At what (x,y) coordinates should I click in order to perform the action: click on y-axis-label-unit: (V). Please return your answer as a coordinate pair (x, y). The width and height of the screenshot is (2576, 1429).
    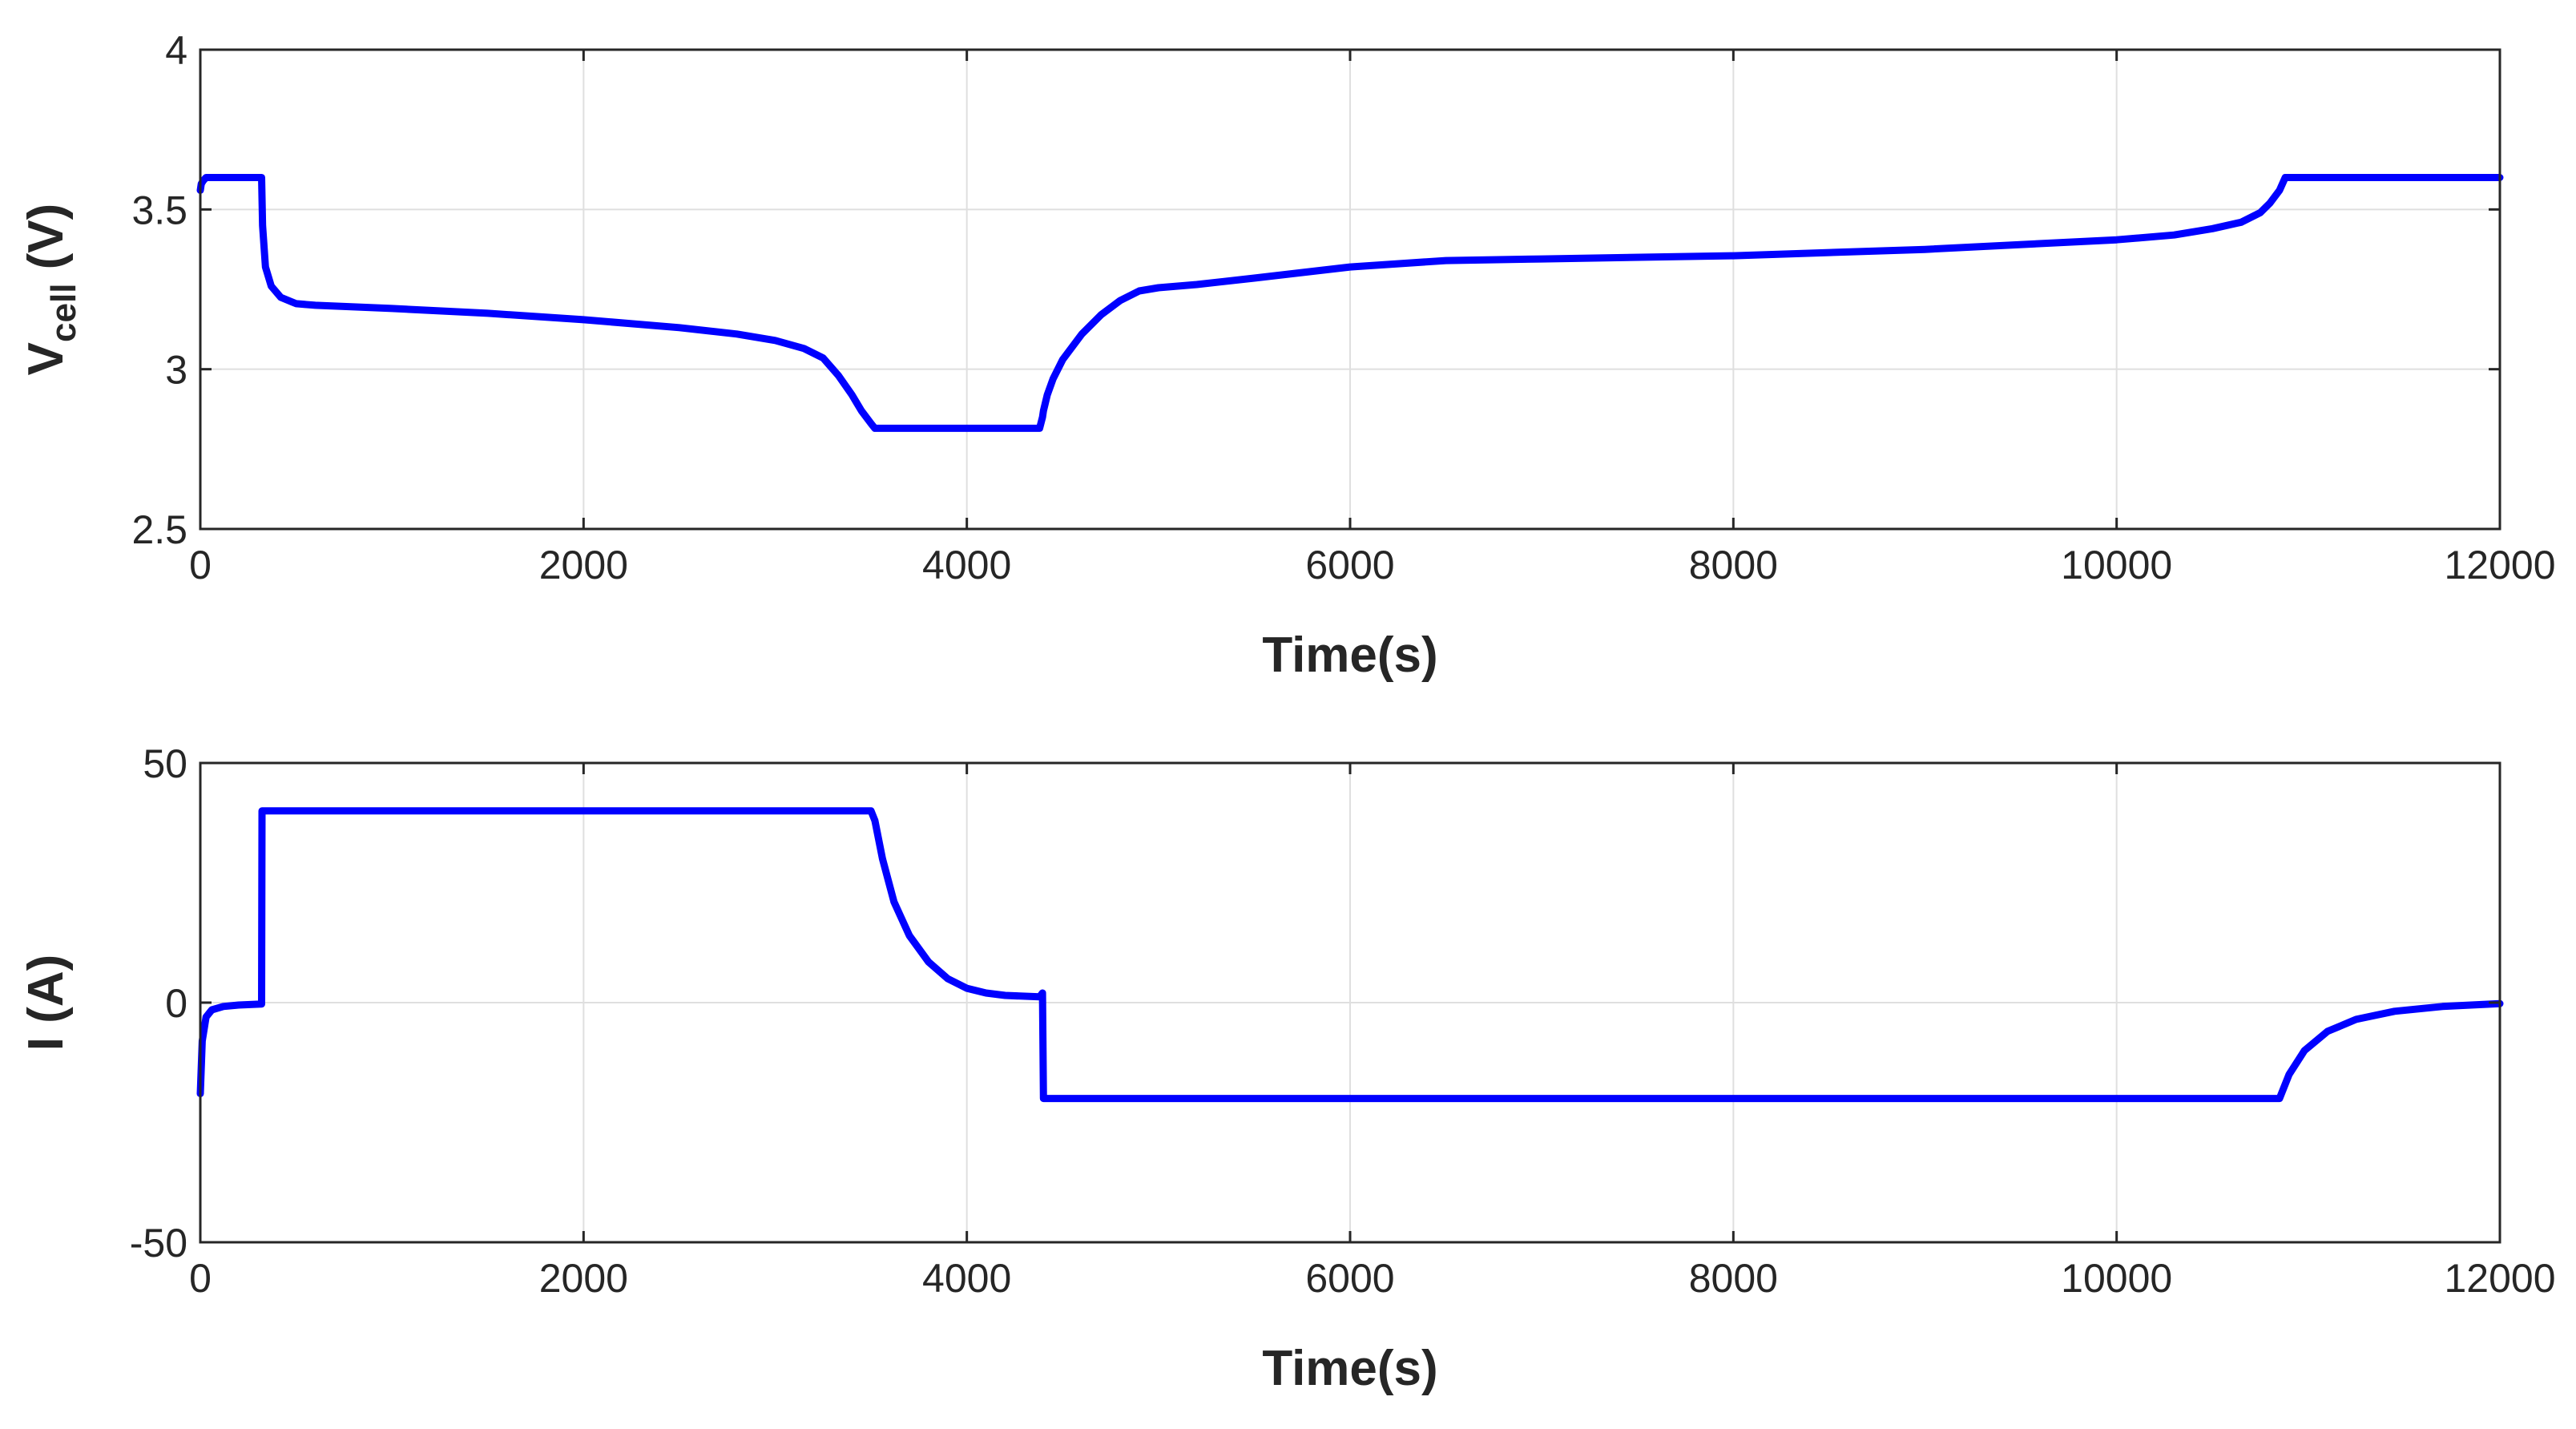
    Looking at the image, I should click on (46, 244).